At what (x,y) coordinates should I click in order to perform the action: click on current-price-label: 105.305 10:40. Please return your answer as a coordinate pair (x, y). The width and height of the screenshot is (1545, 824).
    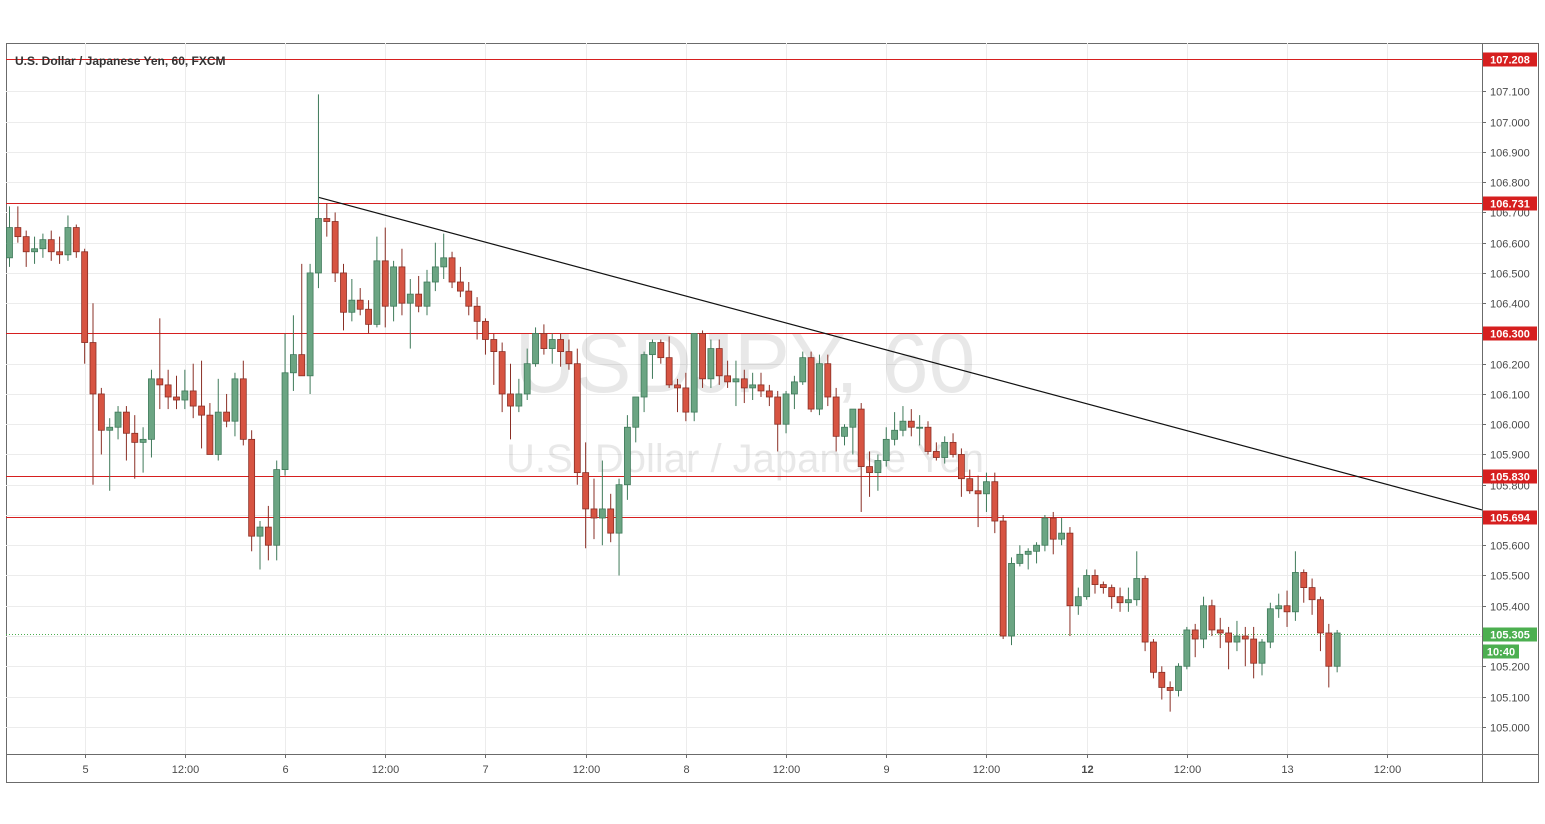
    Looking at the image, I should click on (1510, 643).